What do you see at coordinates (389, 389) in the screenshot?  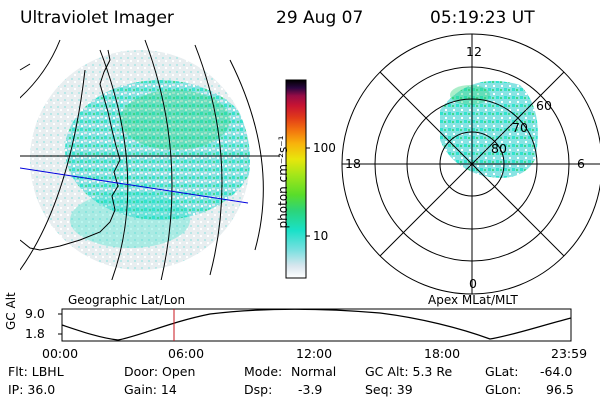 I see `info-seq: Seq: 39` at bounding box center [389, 389].